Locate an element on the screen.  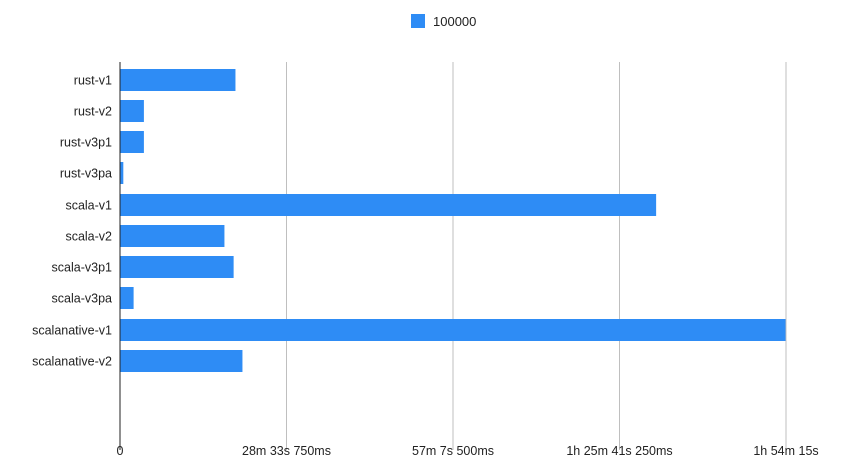
category-label: scalanative-v1 is located at coordinates (72, 331).